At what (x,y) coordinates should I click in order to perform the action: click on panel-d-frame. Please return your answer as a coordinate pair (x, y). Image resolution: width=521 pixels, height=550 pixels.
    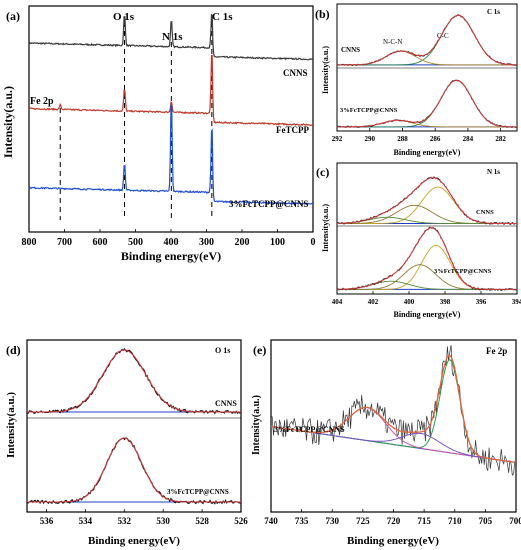
    Looking at the image, I should click on (134, 426).